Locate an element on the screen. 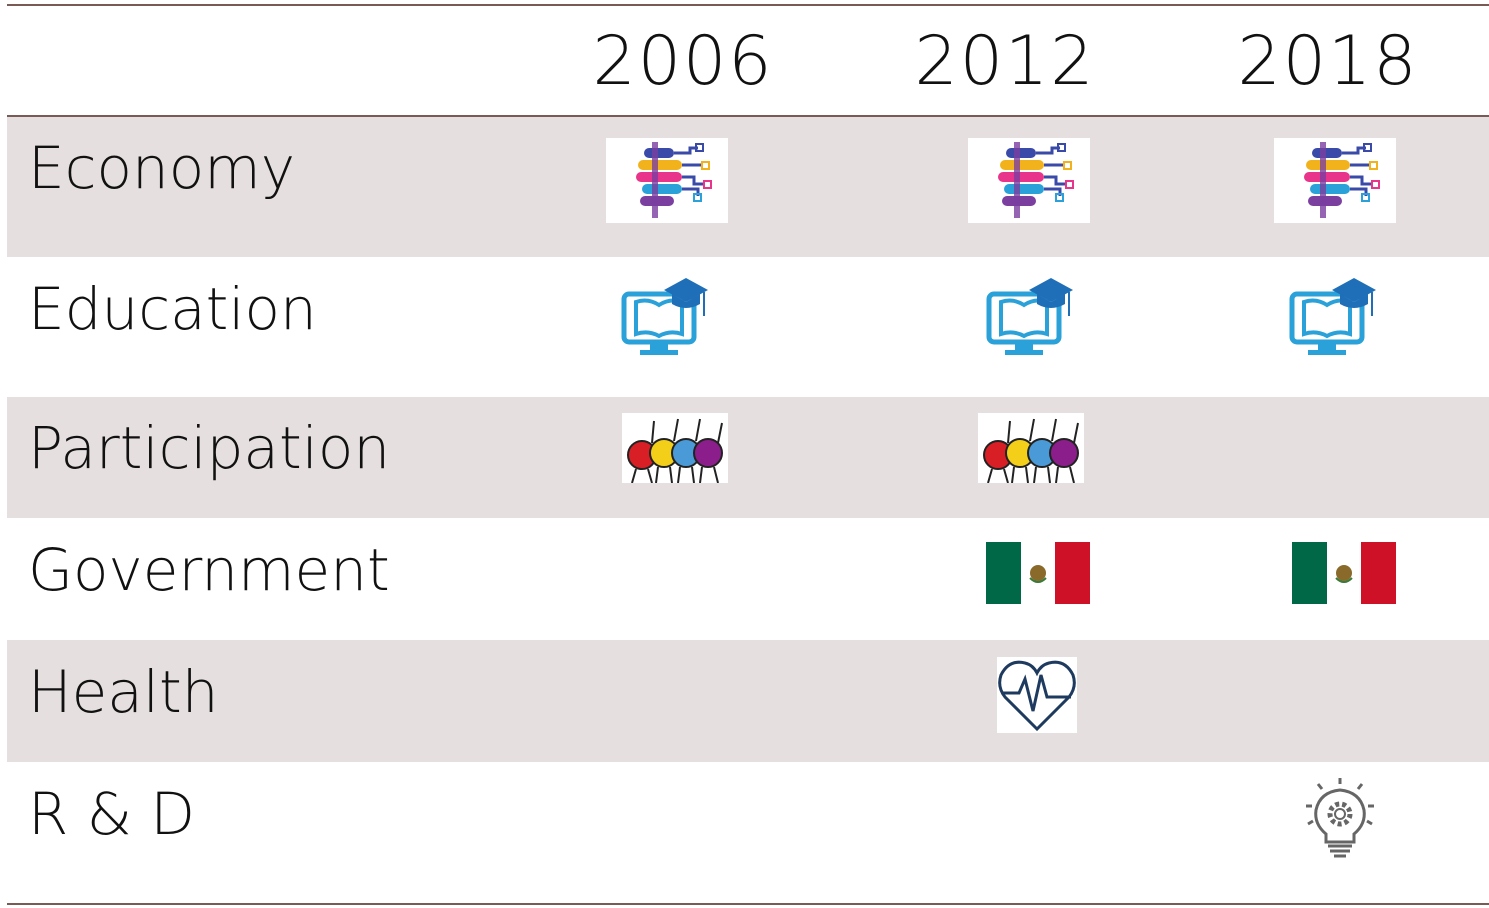 The width and height of the screenshot is (1489, 908). column-header: 2006 is located at coordinates (682, 61).